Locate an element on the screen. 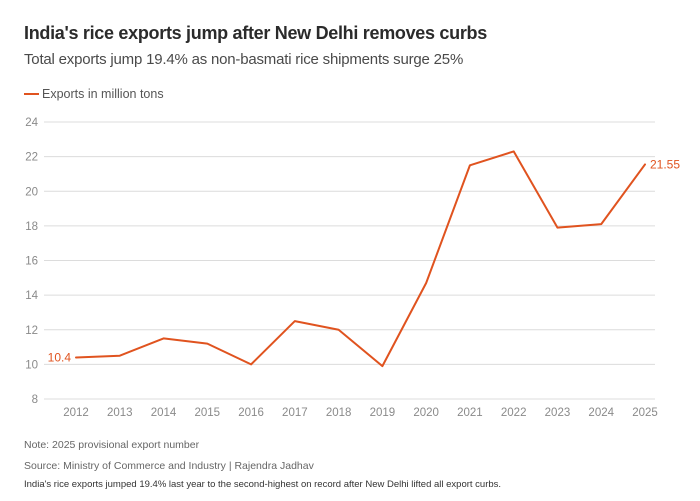 This screenshot has width=700, height=501. y-tick-label: 12 is located at coordinates (31, 331).